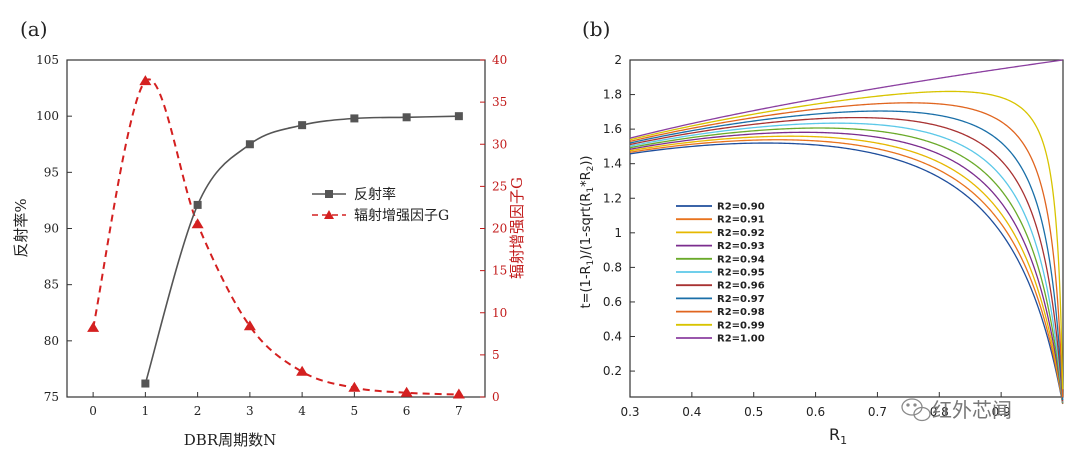  What do you see at coordinates (21, 227) in the screenshot?
I see `panel-a-y-label: 反射率%` at bounding box center [21, 227].